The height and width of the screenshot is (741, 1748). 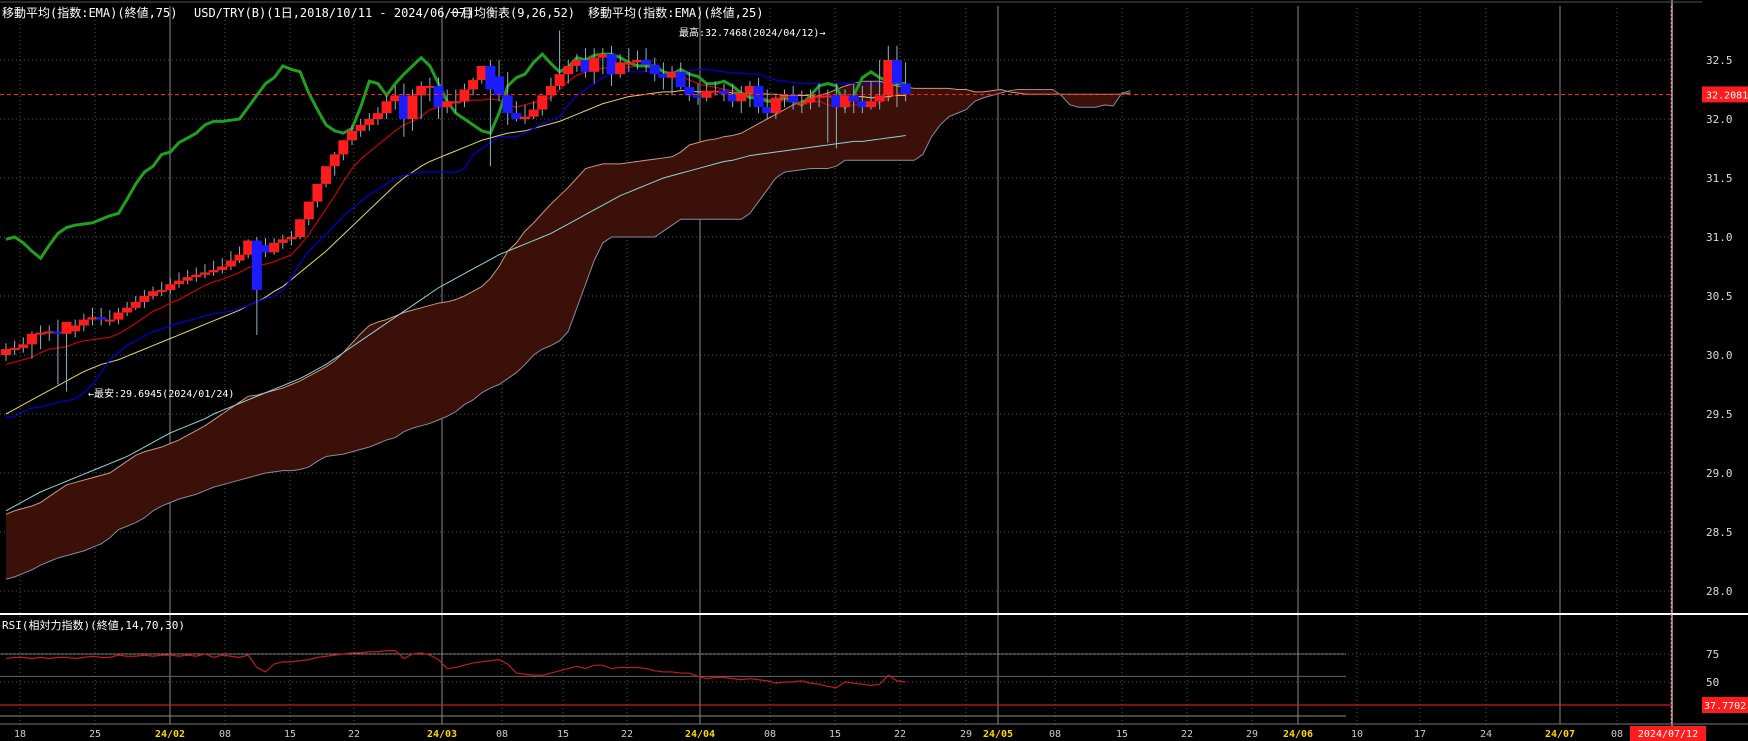 I want to click on price-tick-label: 30.0, so click(x=1719, y=355).